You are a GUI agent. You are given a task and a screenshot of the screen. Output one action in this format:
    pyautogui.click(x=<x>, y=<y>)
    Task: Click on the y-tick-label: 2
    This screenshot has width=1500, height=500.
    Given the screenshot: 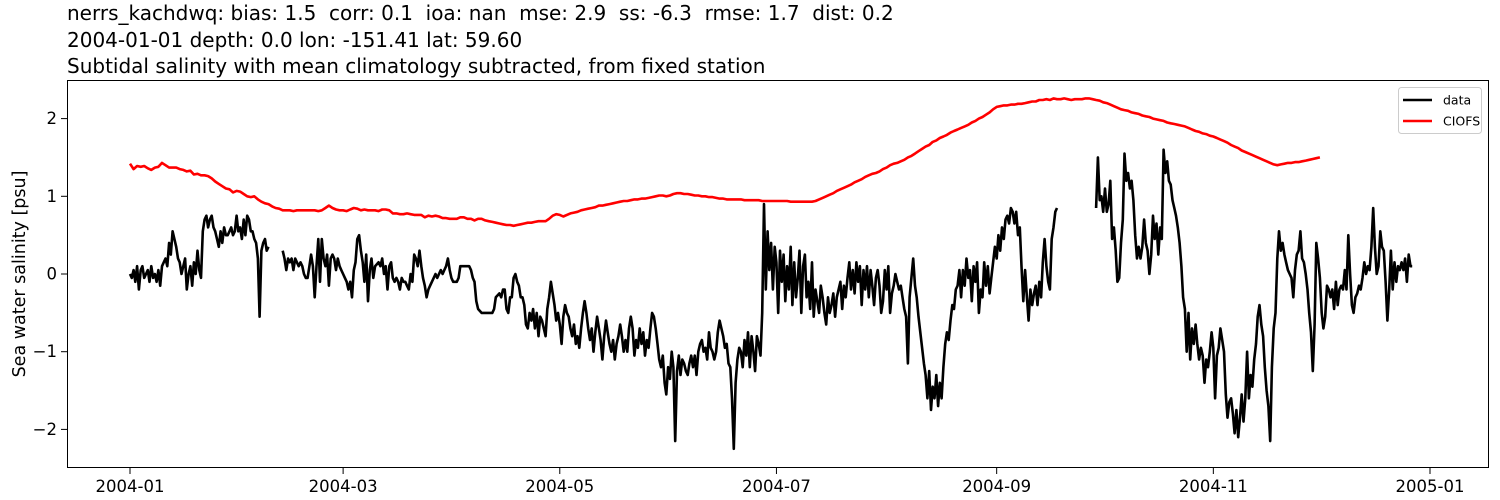 What is the action you would take?
    pyautogui.click(x=52, y=118)
    